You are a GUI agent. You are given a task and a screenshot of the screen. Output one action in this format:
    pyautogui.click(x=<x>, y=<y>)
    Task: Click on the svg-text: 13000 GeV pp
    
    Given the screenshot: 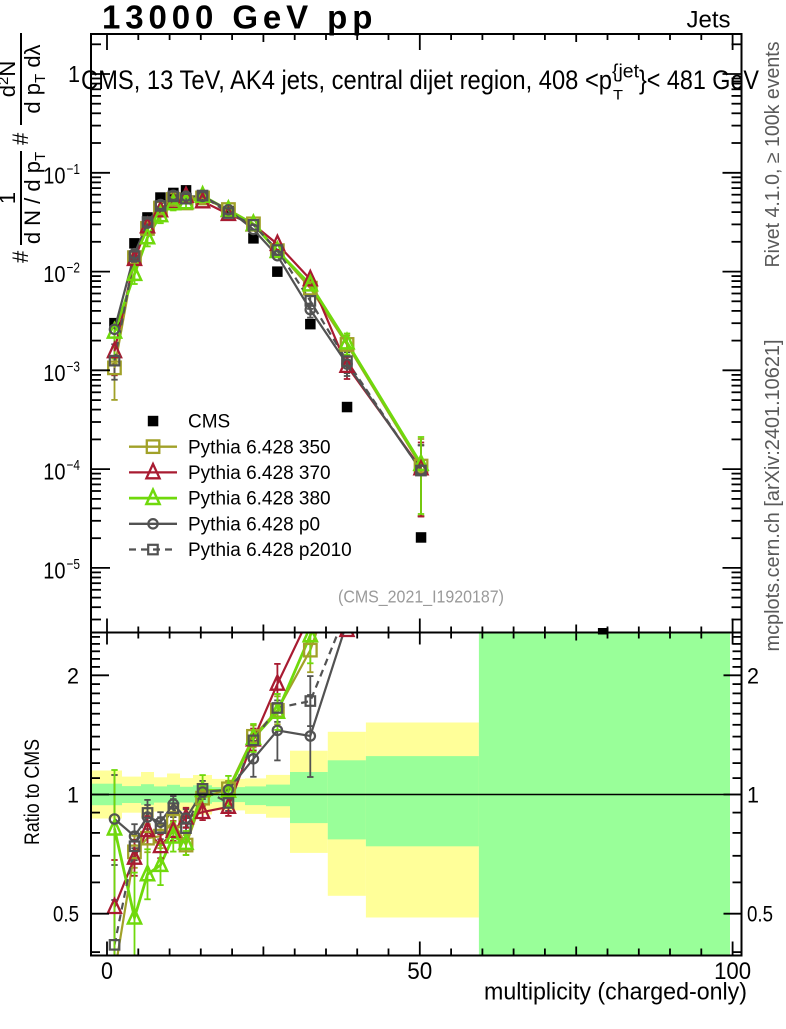 What is the action you would take?
    pyautogui.click(x=239, y=18)
    